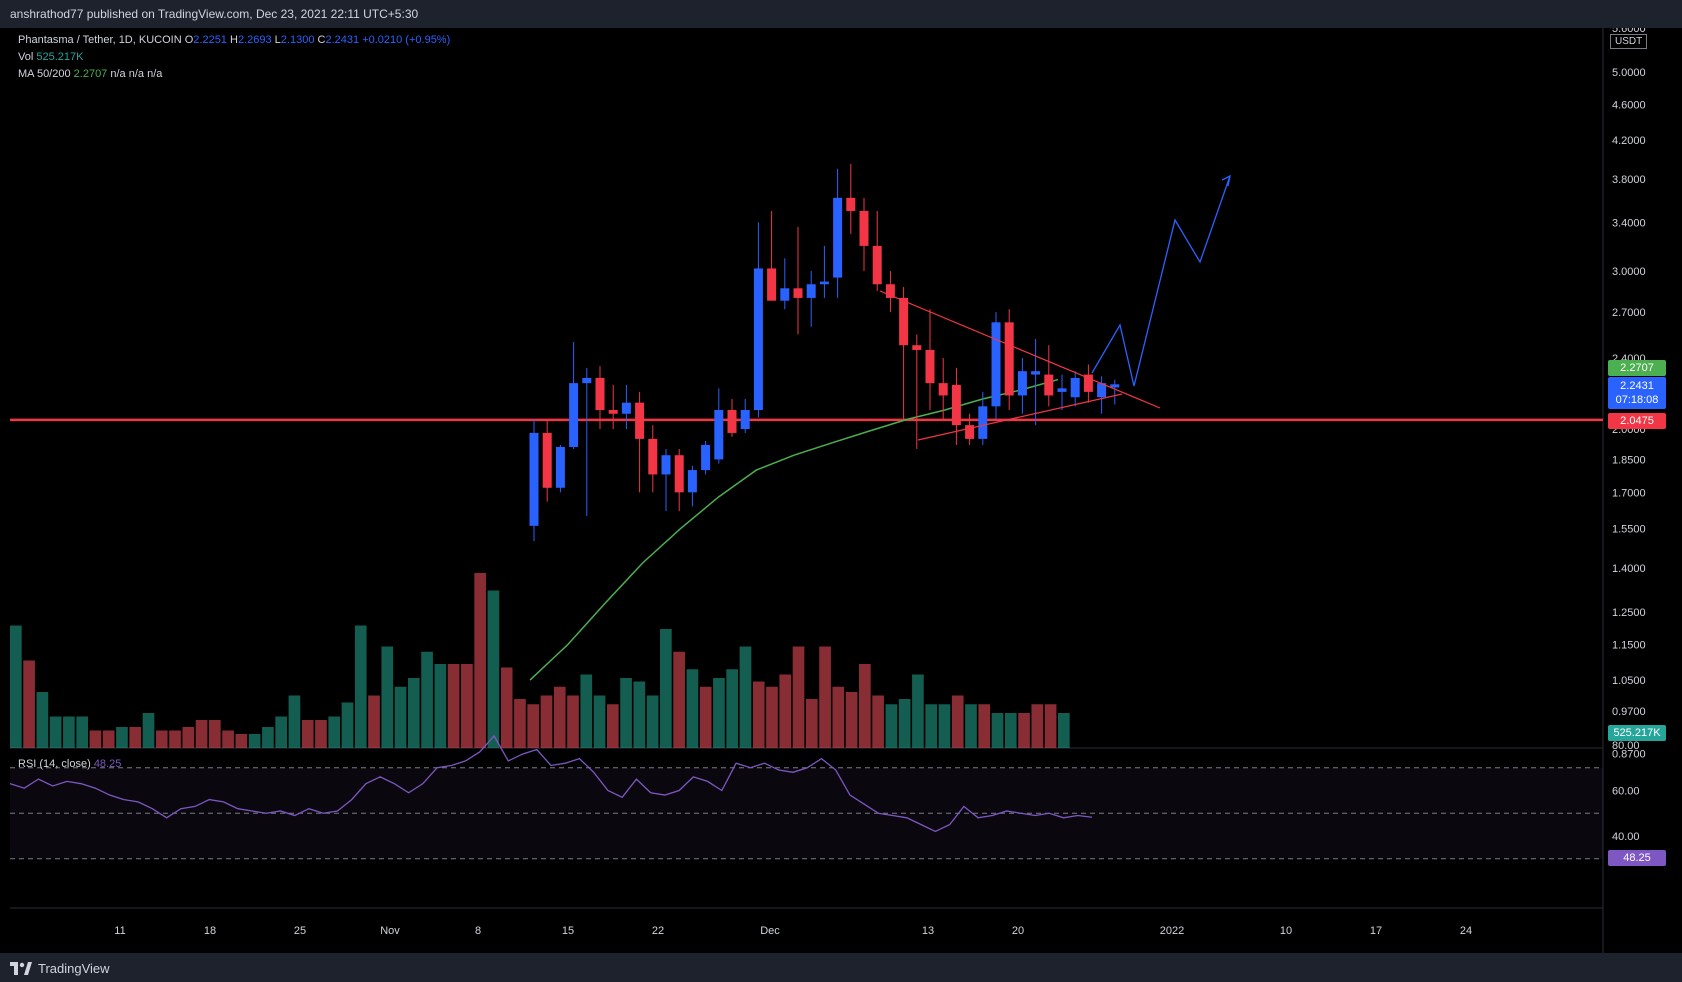  What do you see at coordinates (1466, 931) in the screenshot?
I see `time-axis-label: 24` at bounding box center [1466, 931].